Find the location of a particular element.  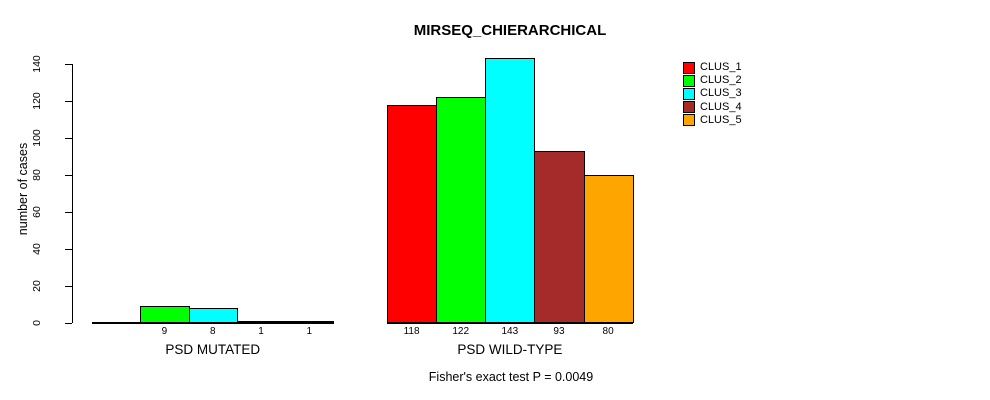

y-tick-label: 0 is located at coordinates (37, 323).